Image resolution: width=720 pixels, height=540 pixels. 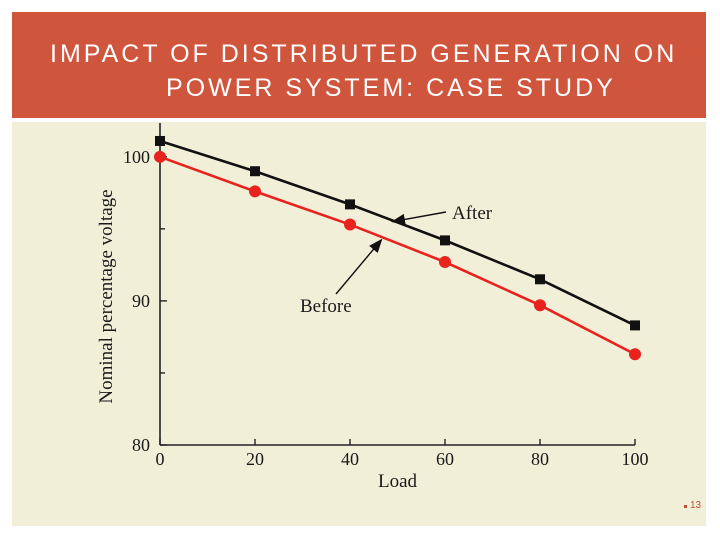 What do you see at coordinates (696, 505) in the screenshot?
I see `slide-number: 13` at bounding box center [696, 505].